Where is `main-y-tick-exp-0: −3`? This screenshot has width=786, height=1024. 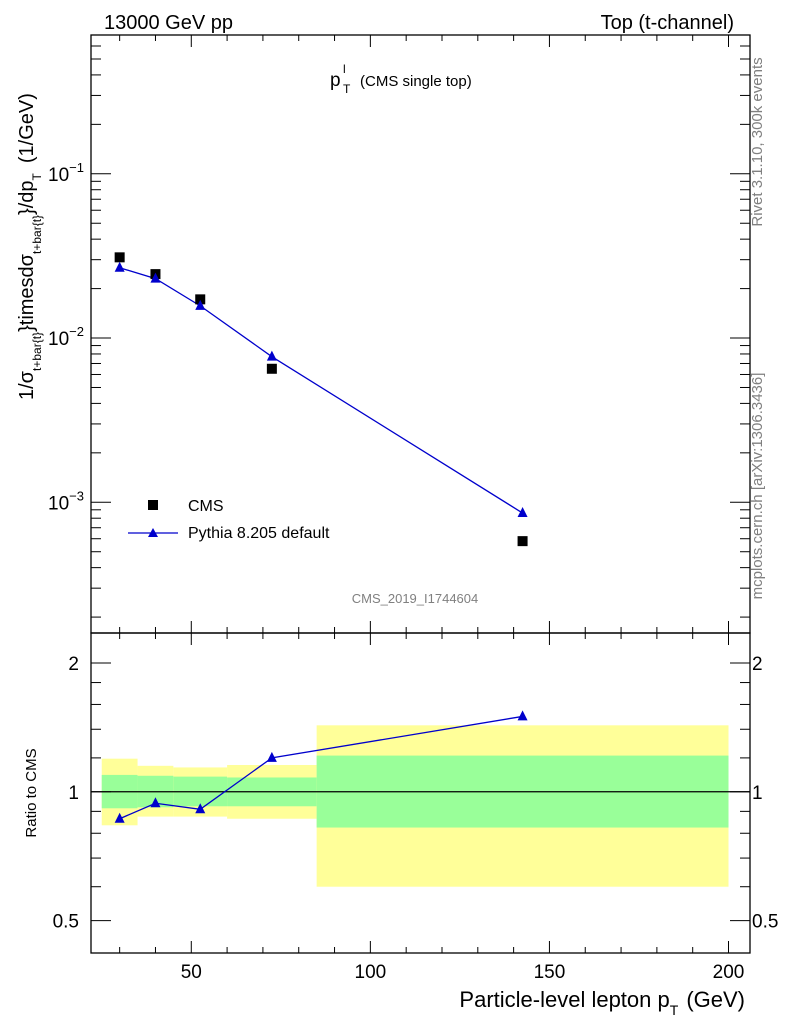 main-y-tick-exp-0: −3 is located at coordinates (76, 495).